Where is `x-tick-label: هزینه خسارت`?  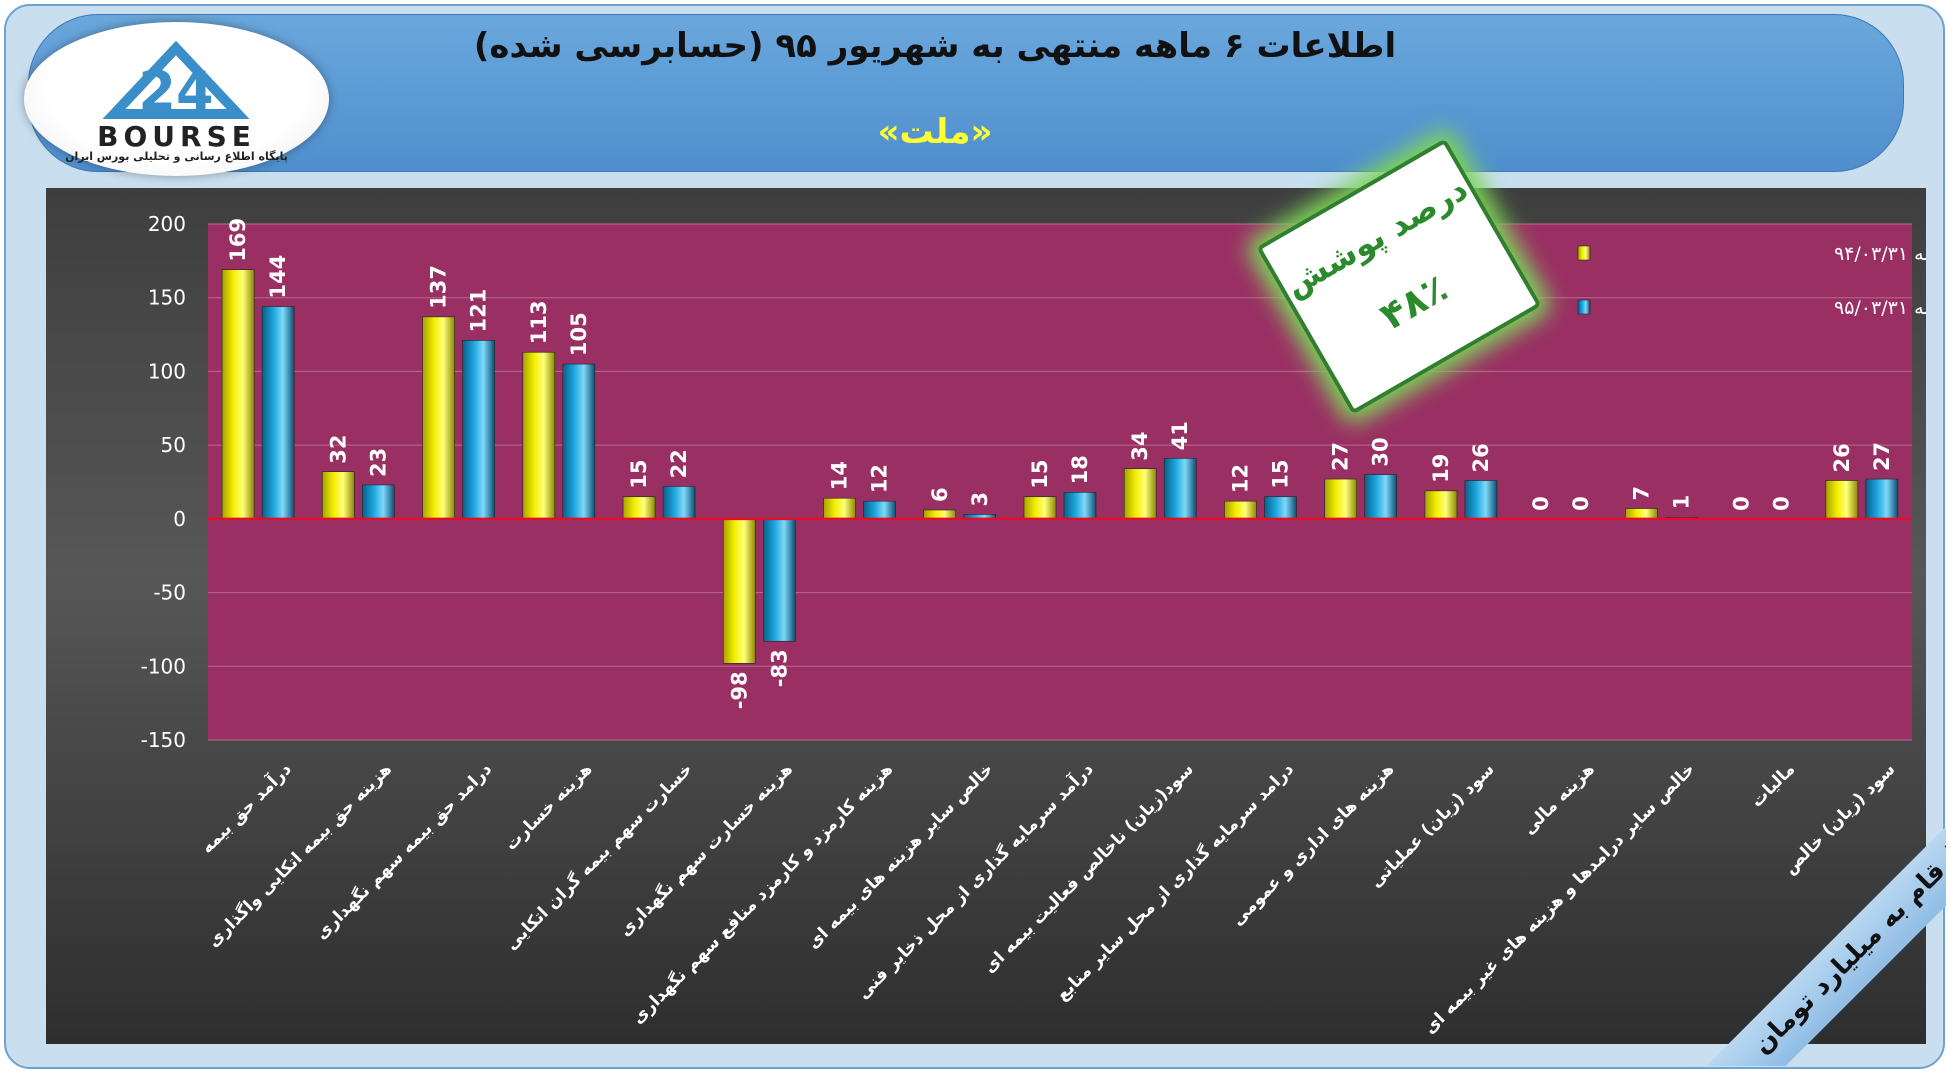
x-tick-label: هزینه خسارت is located at coordinates (548, 806).